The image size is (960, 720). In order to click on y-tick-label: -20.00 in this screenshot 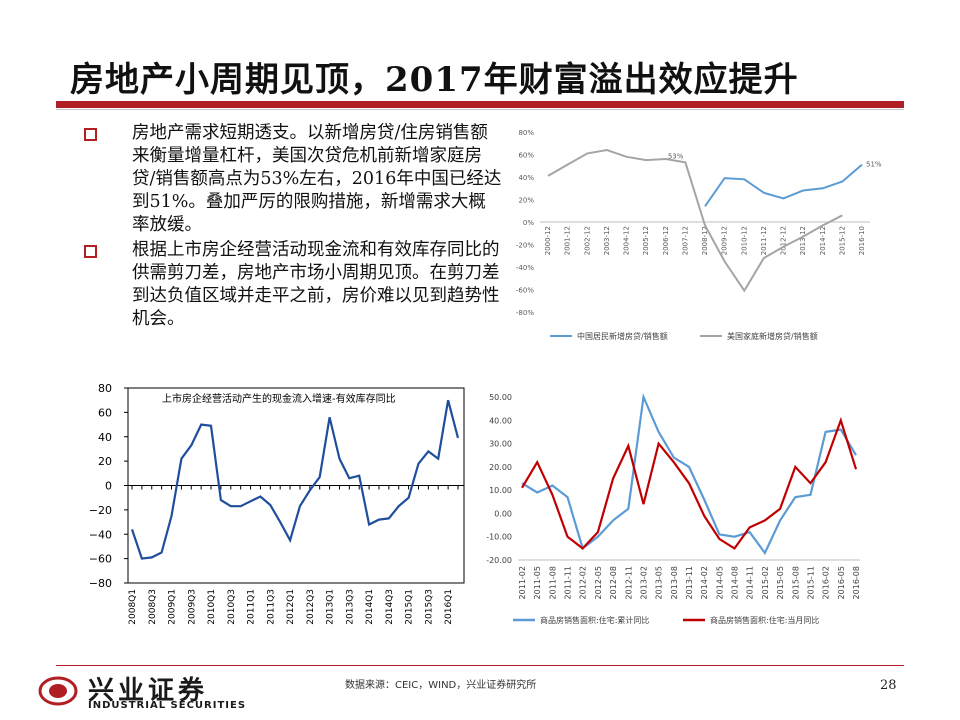, I will do `click(499, 560)`.